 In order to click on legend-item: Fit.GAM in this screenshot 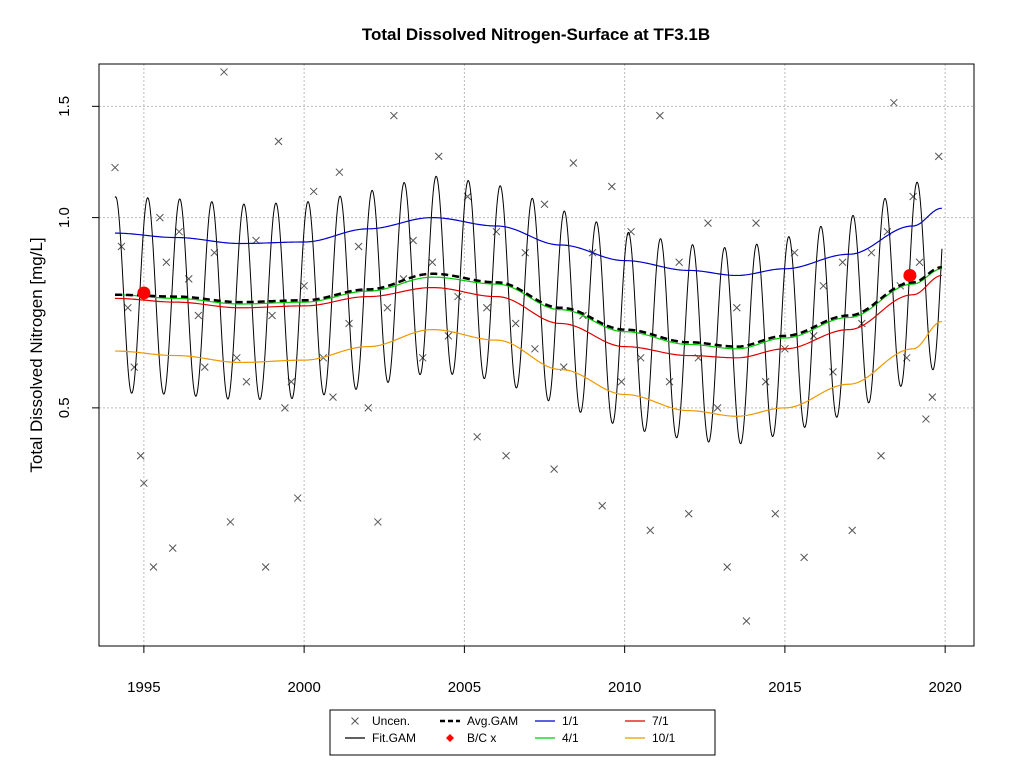, I will do `click(380, 738)`.